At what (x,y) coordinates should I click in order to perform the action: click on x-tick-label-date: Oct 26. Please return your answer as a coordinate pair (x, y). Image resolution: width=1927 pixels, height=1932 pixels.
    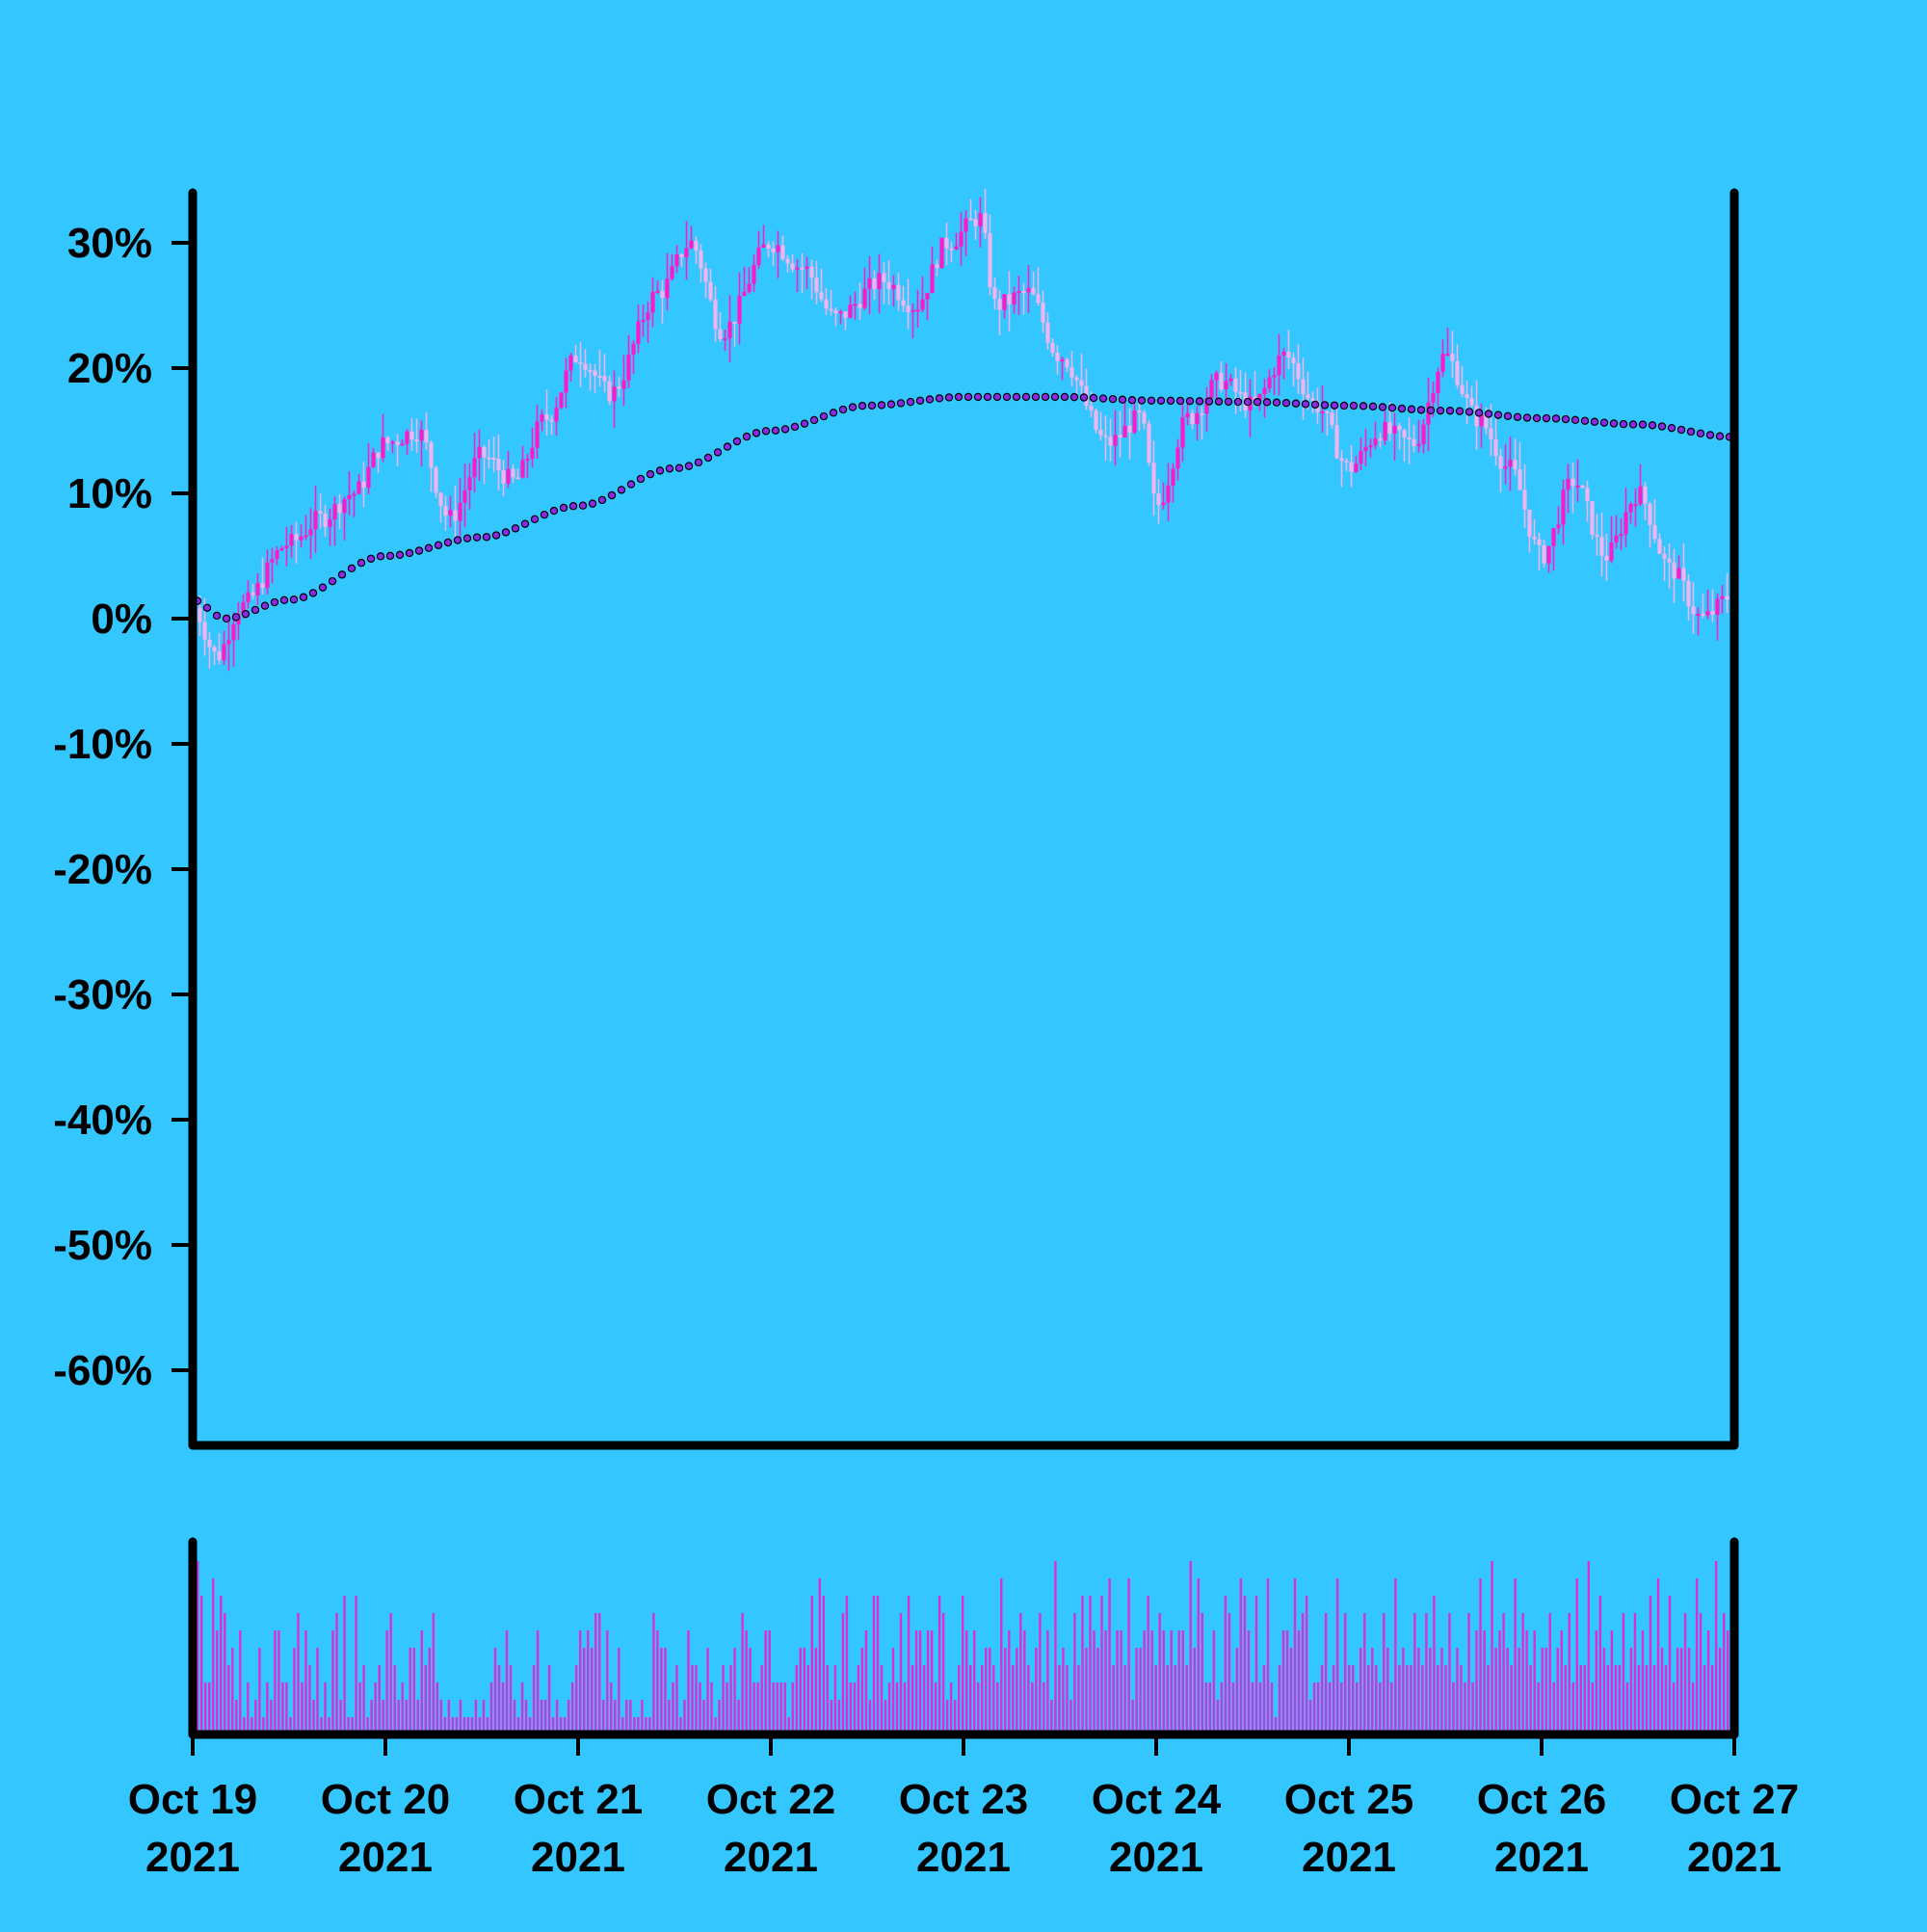
    Looking at the image, I should click on (1542, 1799).